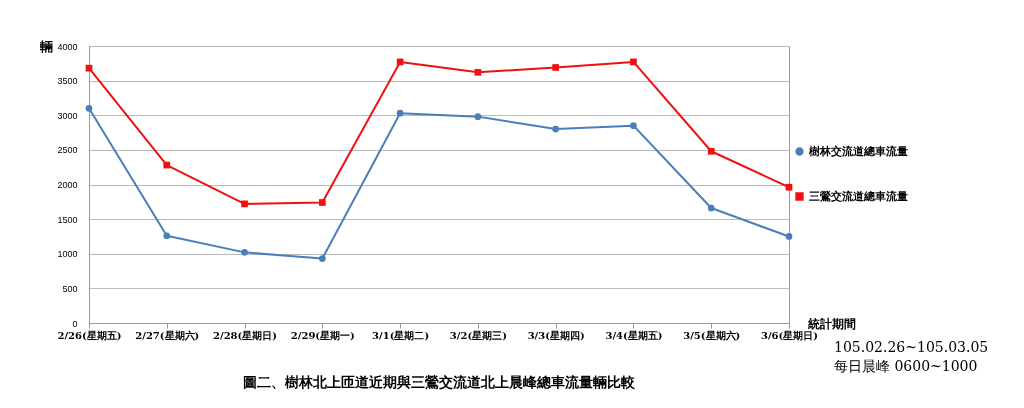  What do you see at coordinates (75, 323) in the screenshot?
I see `y-tick-label: 0` at bounding box center [75, 323].